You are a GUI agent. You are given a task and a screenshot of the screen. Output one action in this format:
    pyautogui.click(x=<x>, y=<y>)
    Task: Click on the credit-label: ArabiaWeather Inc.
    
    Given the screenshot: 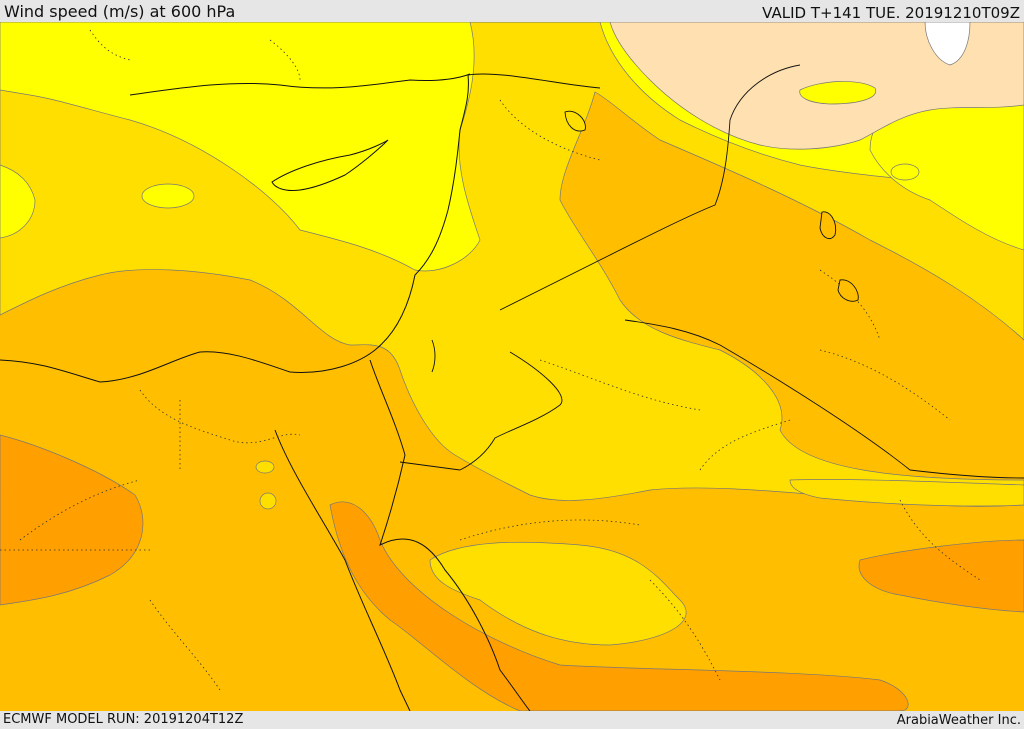 What is the action you would take?
    pyautogui.click(x=958, y=720)
    